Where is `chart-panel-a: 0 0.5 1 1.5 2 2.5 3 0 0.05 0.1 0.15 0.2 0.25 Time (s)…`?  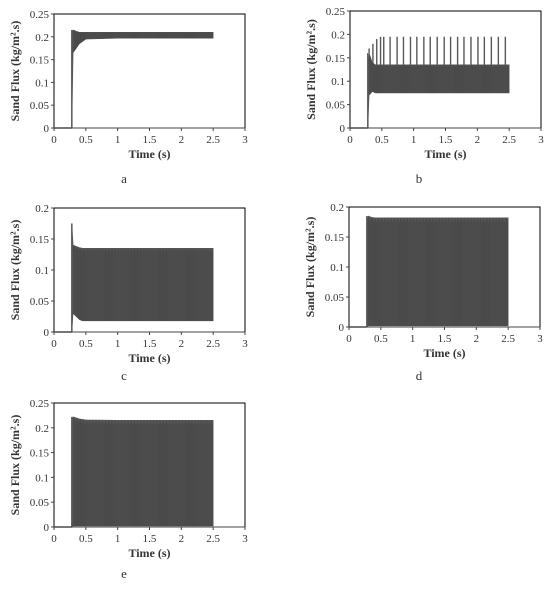 chart-panel-a: 0 0.5 1 1.5 2 2.5 3 0 0.05 0.1 0.15 0.2 0.25 Time (s)… is located at coordinates (128, 97).